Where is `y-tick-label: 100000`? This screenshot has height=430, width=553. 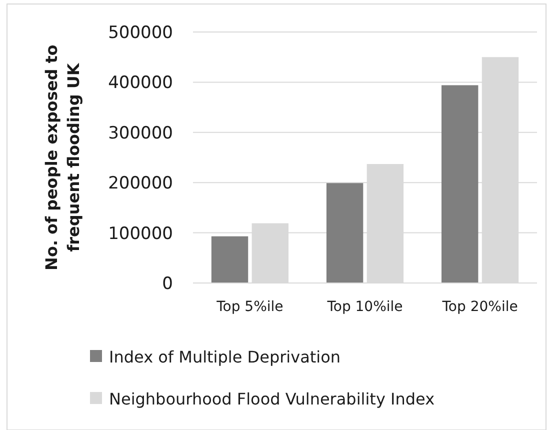
y-tick-label: 100000 is located at coordinates (140, 234).